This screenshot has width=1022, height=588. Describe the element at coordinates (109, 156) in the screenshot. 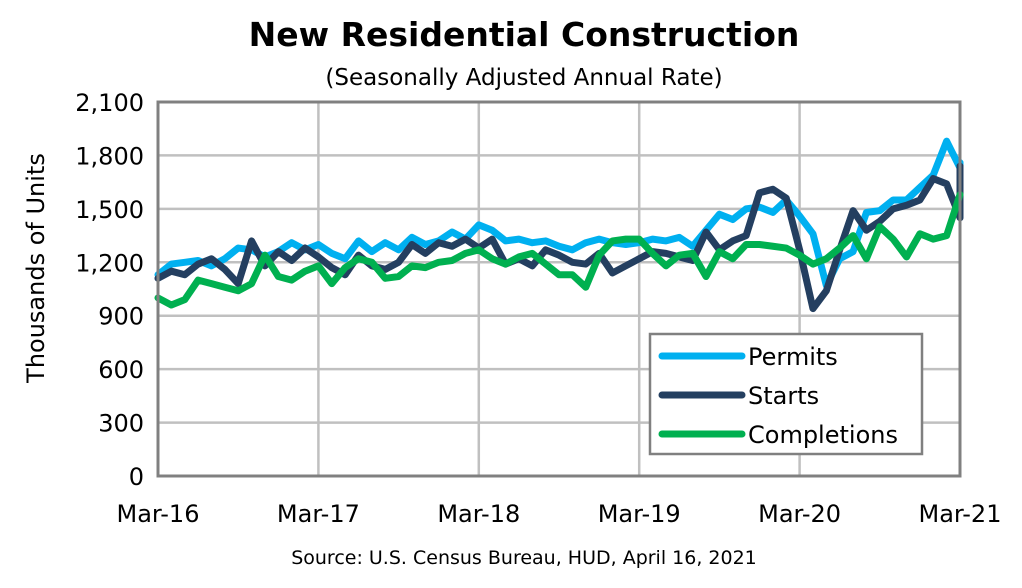

I see `y-tick-label: 1,800` at that location.